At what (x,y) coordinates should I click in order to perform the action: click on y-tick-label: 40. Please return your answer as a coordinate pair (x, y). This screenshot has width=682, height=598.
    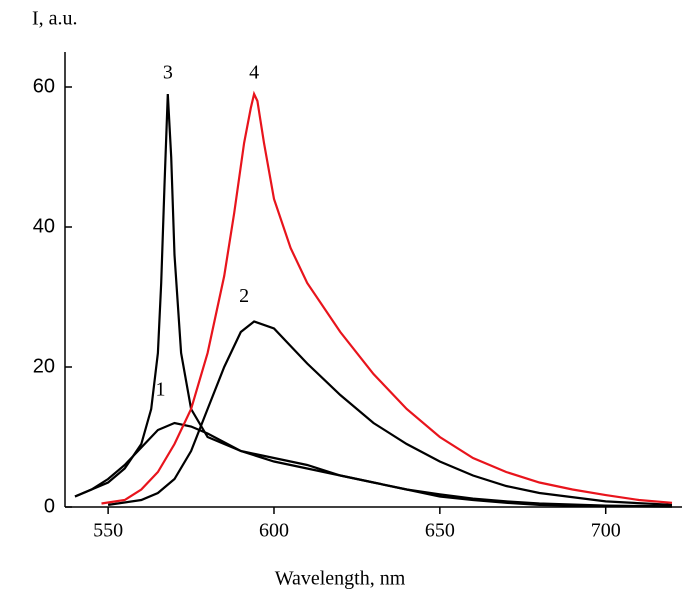
    Looking at the image, I should click on (44, 226).